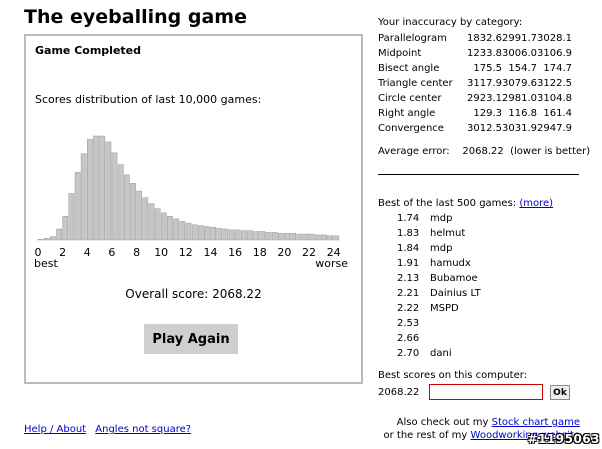 This screenshot has width=602, height=449. Describe the element at coordinates (55, 429) in the screenshot. I see `help-about-link: Help / About` at that location.